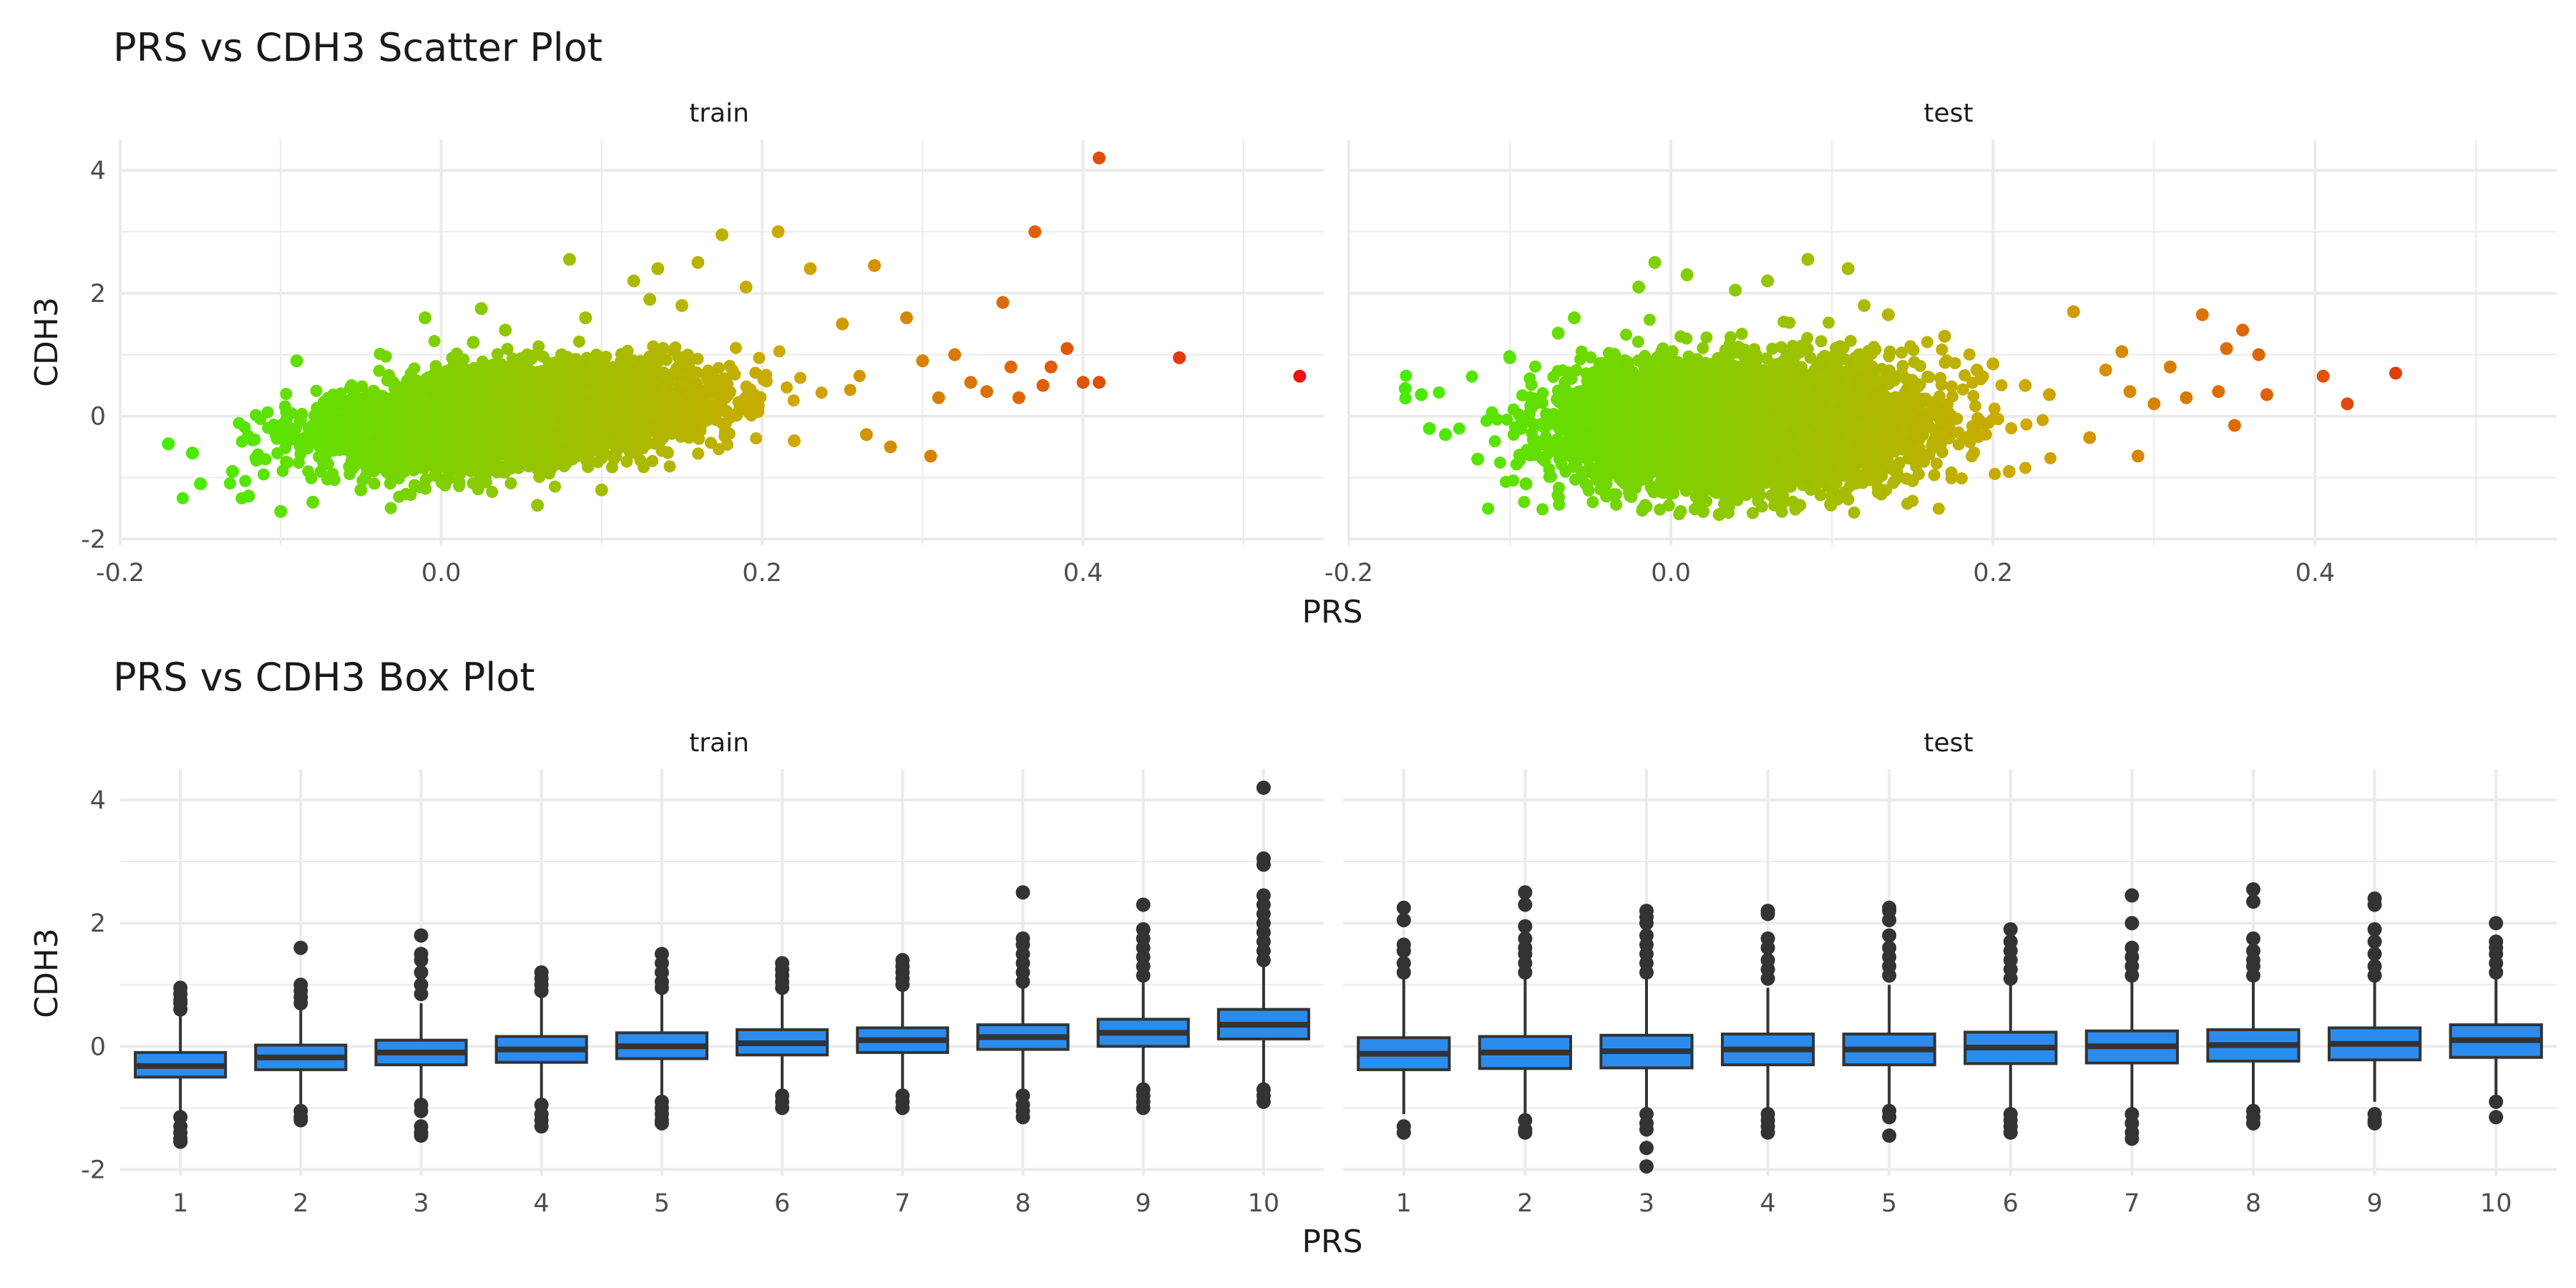 The height and width of the screenshot is (1288, 2576). What do you see at coordinates (357, 48) in the screenshot?
I see `scatter-plot-title: PRS vs CDH3 Scatter Plot` at bounding box center [357, 48].